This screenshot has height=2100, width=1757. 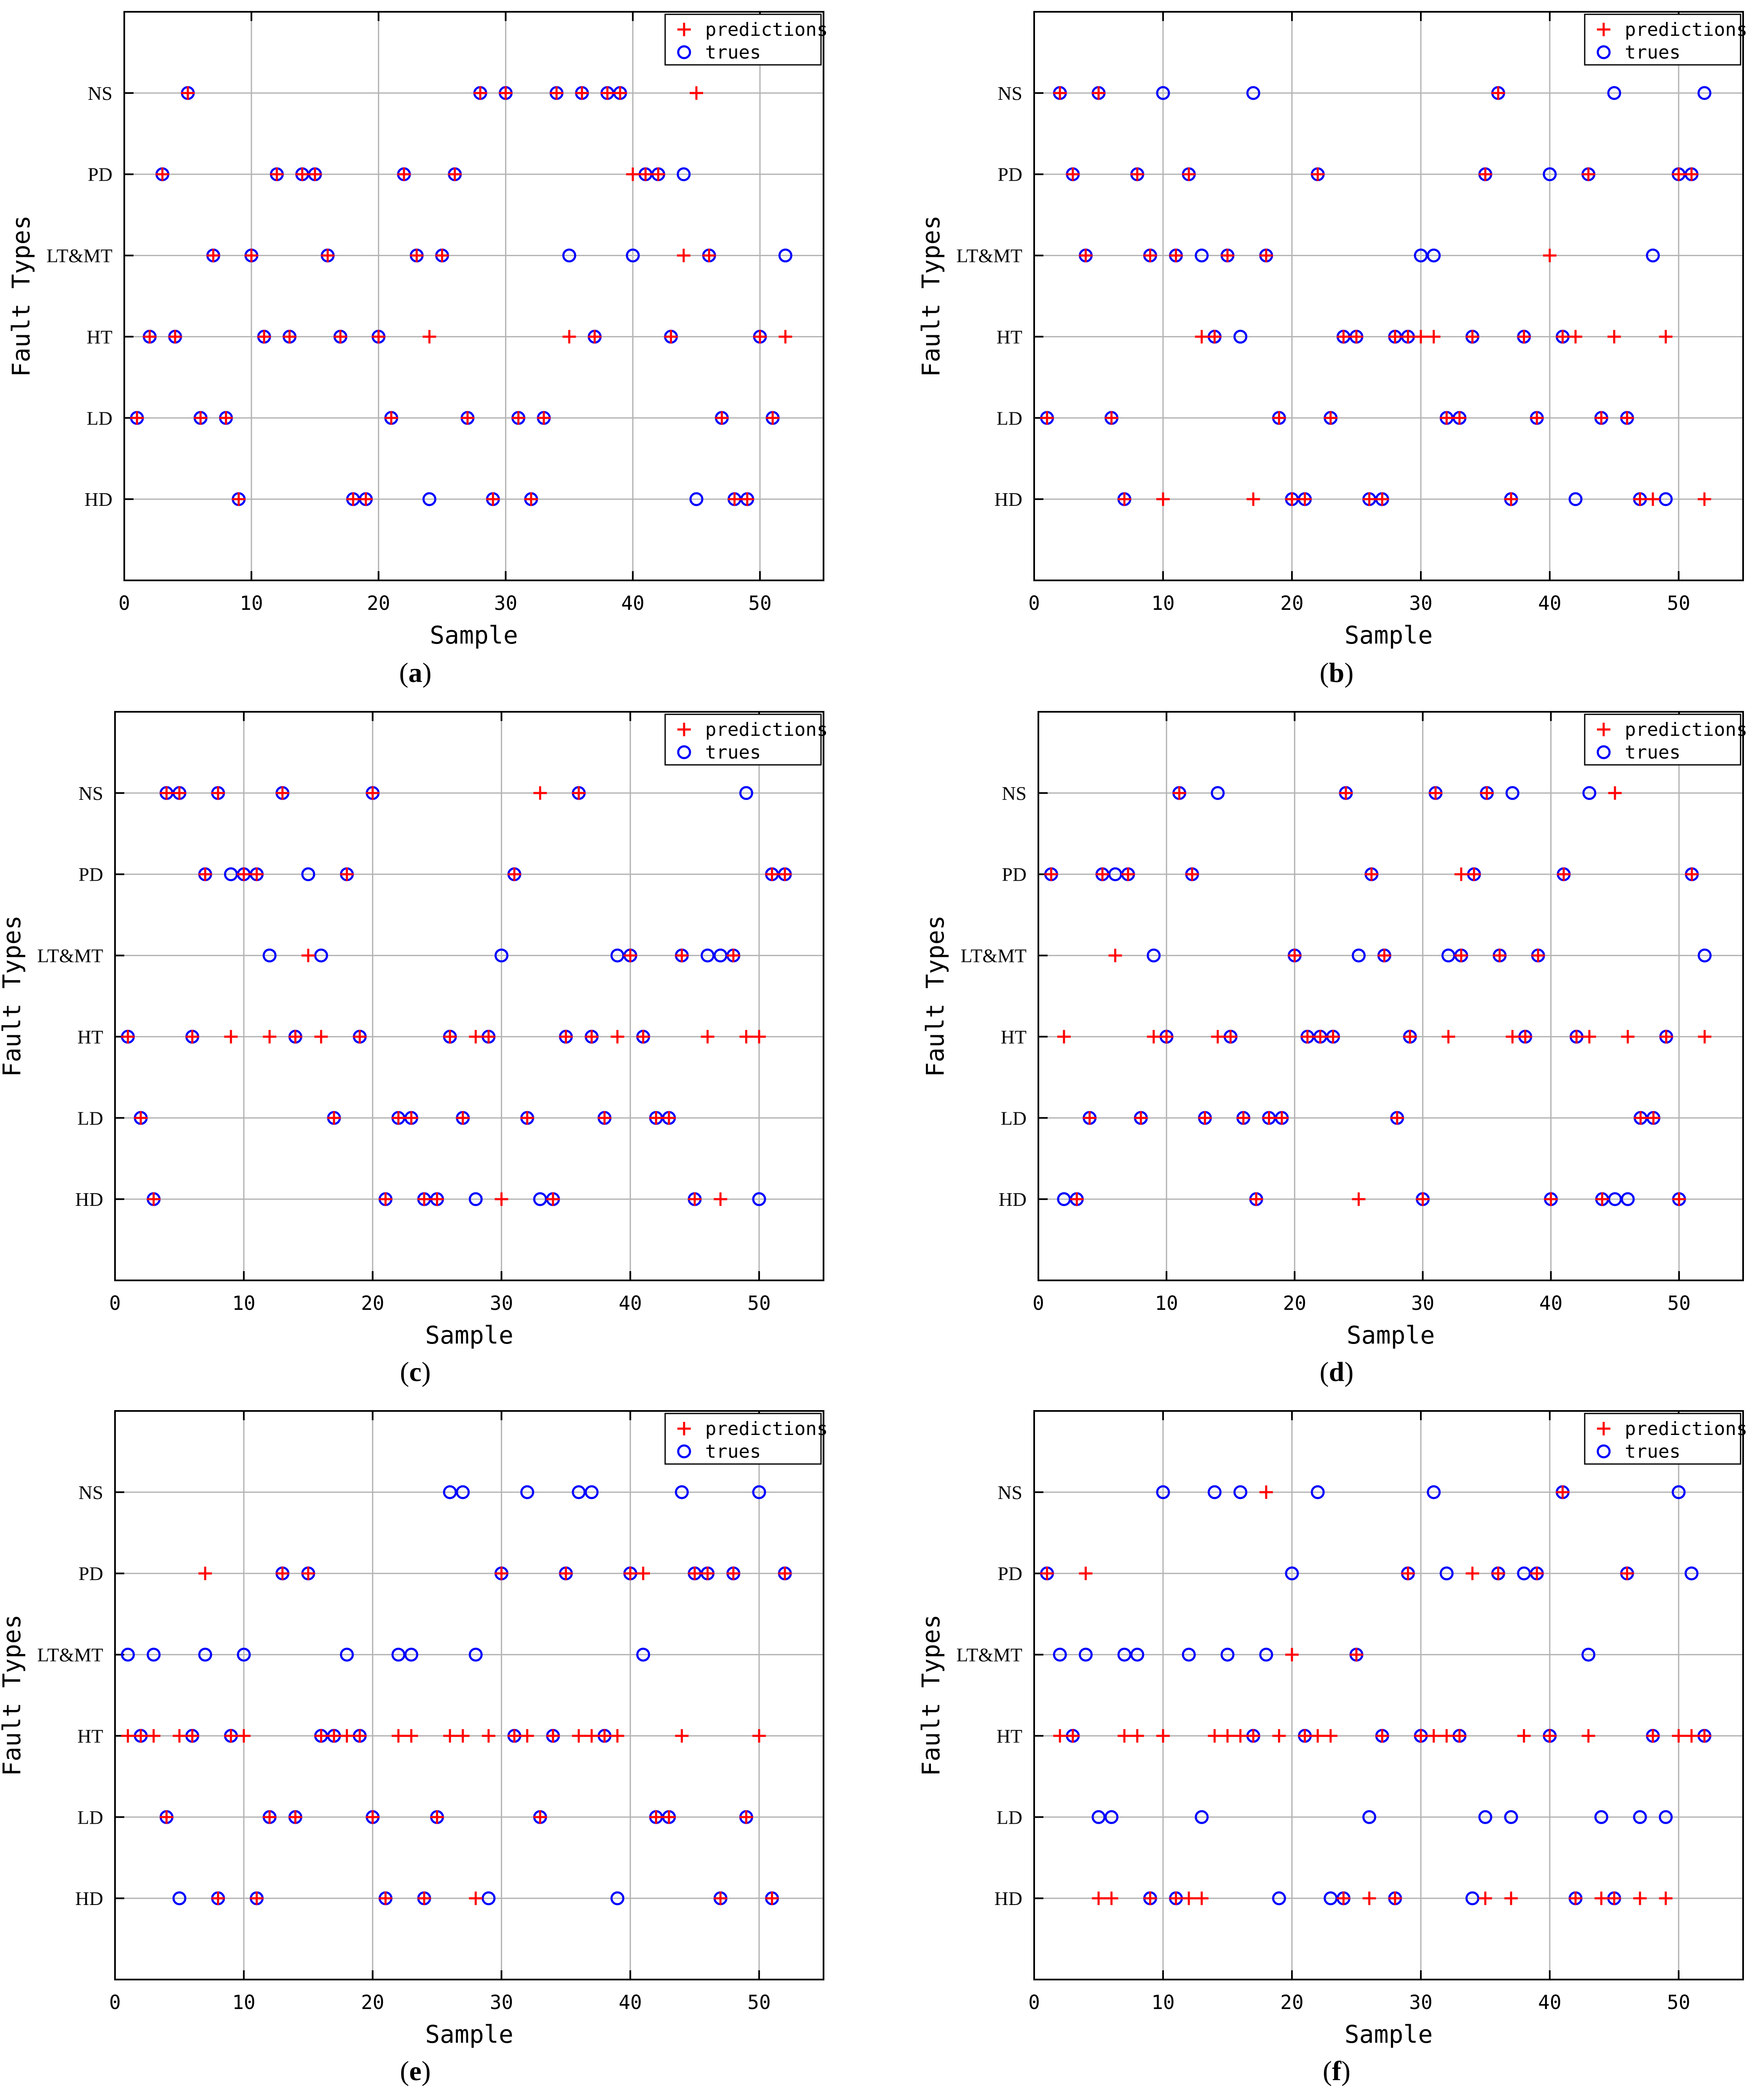 What do you see at coordinates (759, 2002) in the screenshot?
I see `x-tick-label: 50` at bounding box center [759, 2002].